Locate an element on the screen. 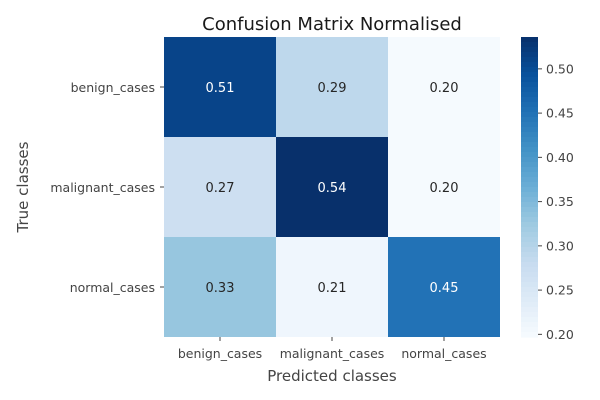 Image resolution: width=600 pixels, height=400 pixels. cell-value-label: 0.27 is located at coordinates (220, 188).